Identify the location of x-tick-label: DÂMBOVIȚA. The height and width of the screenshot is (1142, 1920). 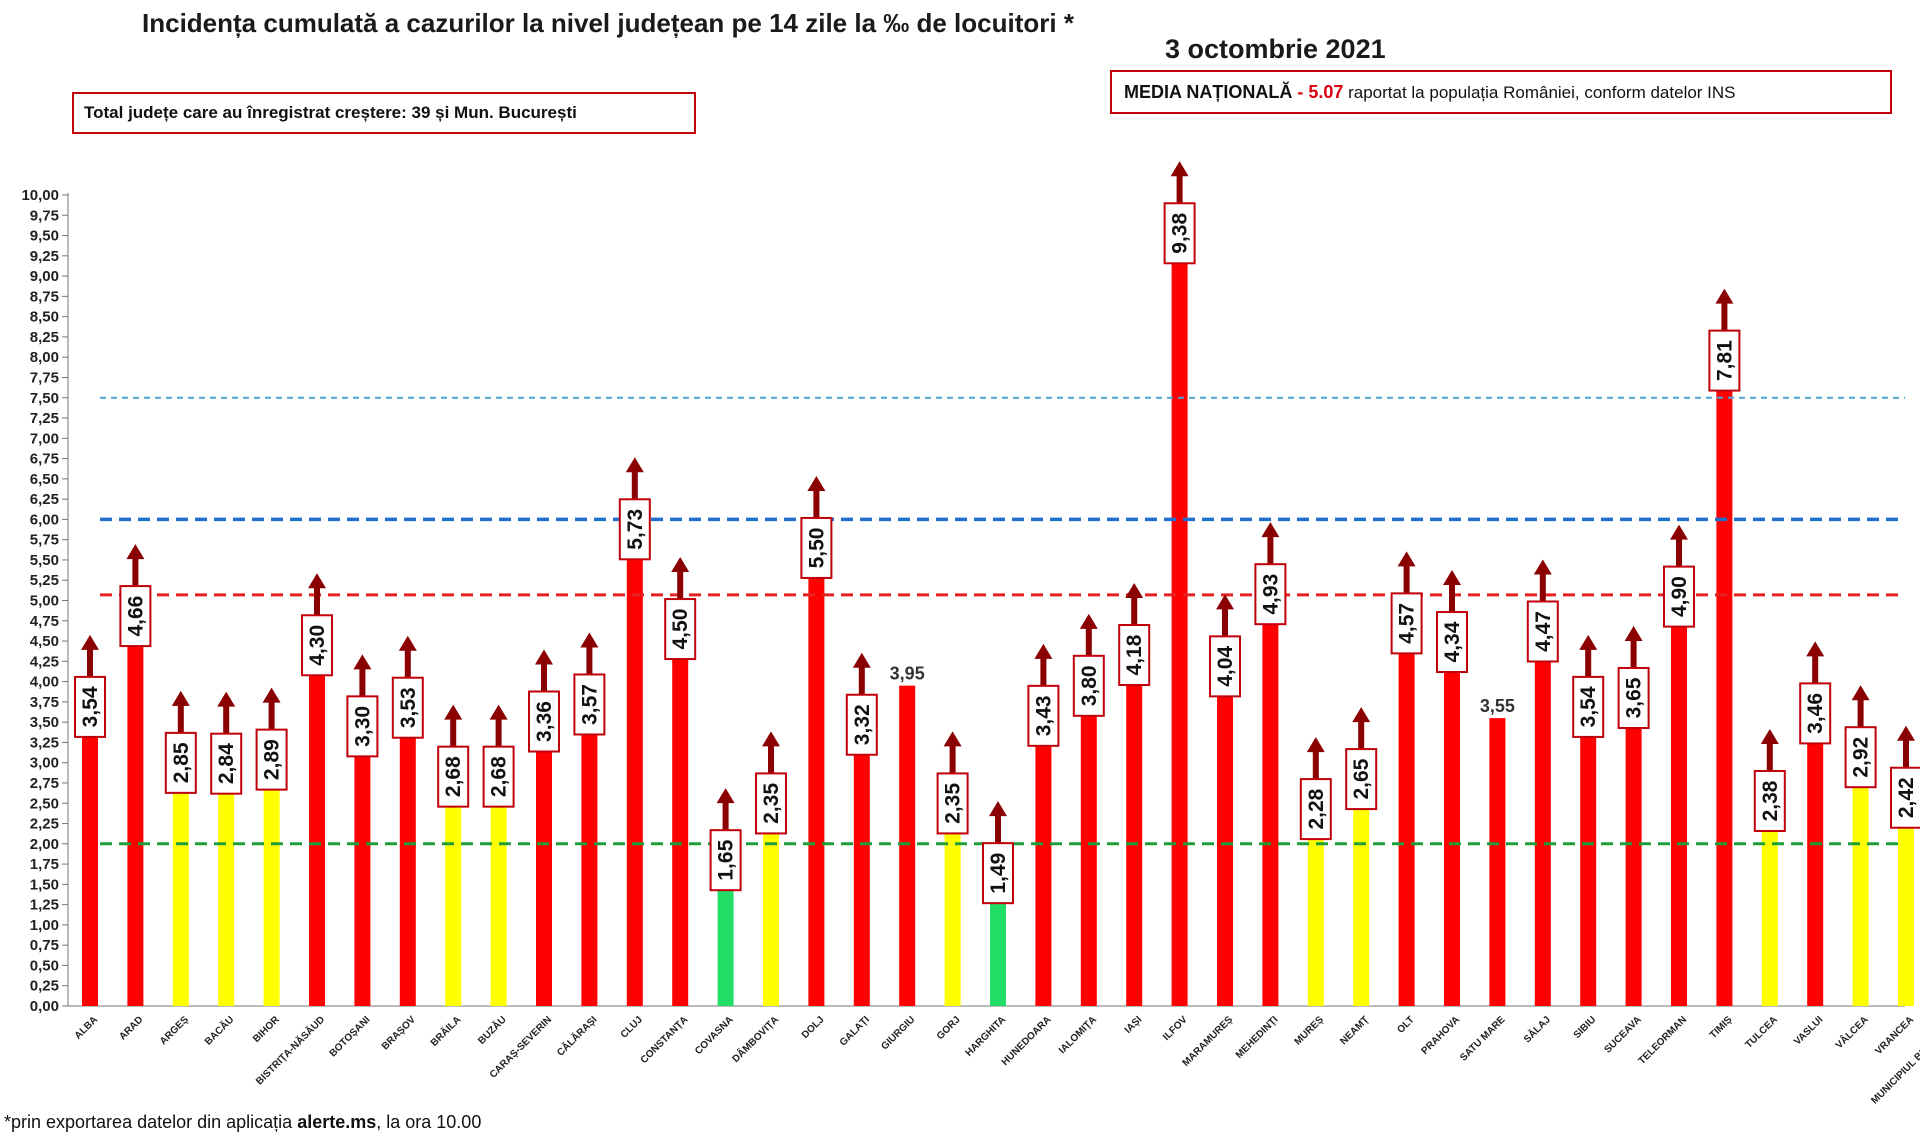
(755, 1039).